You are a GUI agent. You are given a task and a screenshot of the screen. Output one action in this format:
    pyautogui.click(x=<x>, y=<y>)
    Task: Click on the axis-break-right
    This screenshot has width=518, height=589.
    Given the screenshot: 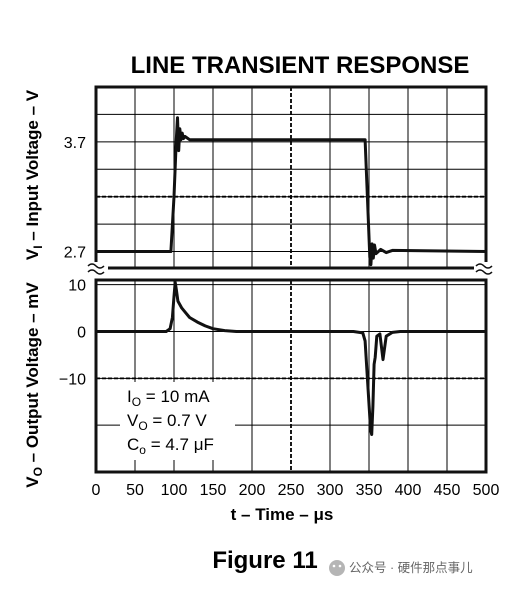 What is the action you would take?
    pyautogui.click(x=485, y=268)
    